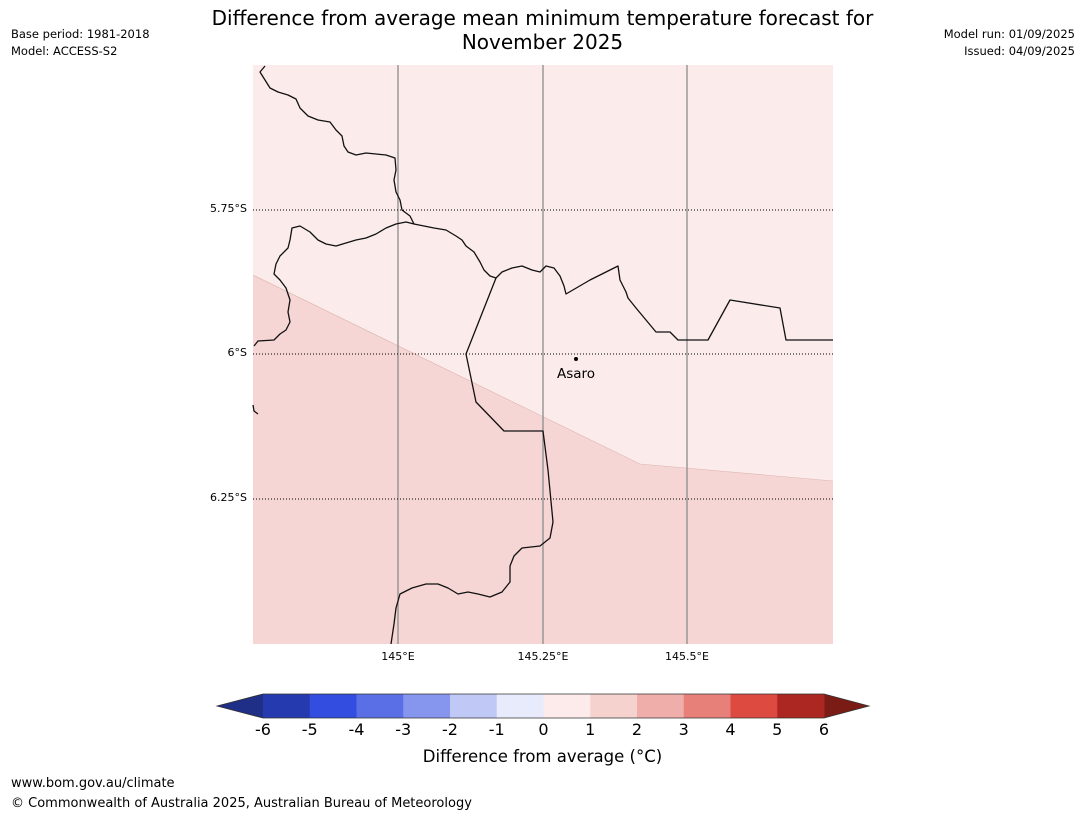  I want to click on border-south, so click(472, 461).